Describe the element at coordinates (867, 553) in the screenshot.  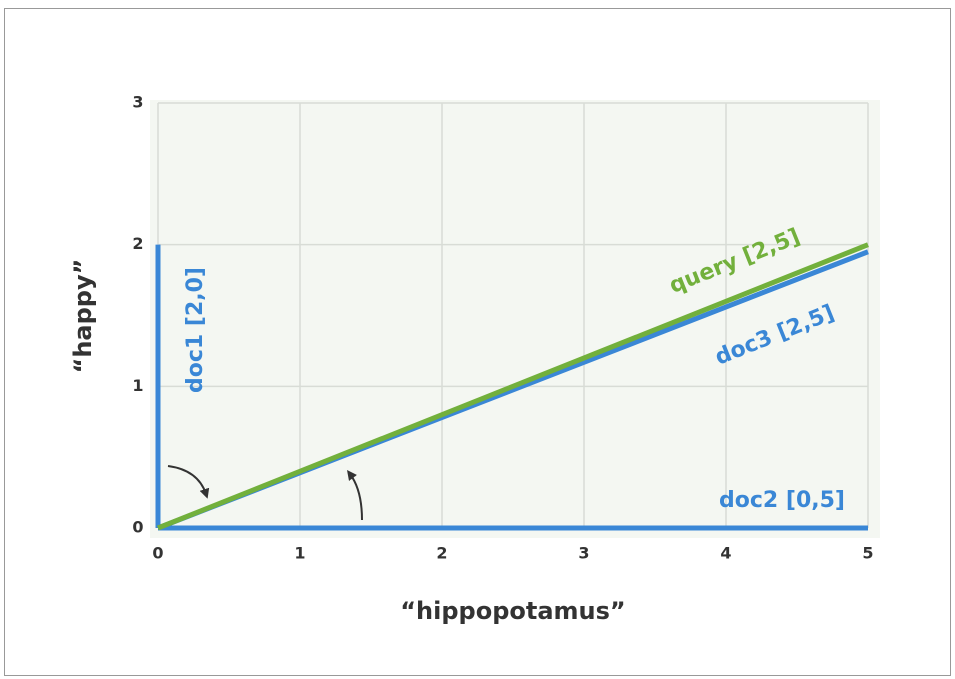
I see `x-tick-label: 5` at that location.